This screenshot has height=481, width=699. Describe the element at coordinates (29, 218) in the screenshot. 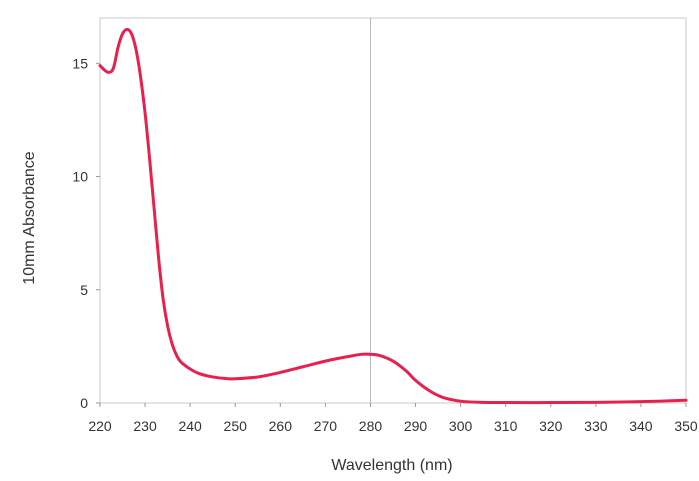

I see `y-axis-title: 10mm Absorbance` at that location.